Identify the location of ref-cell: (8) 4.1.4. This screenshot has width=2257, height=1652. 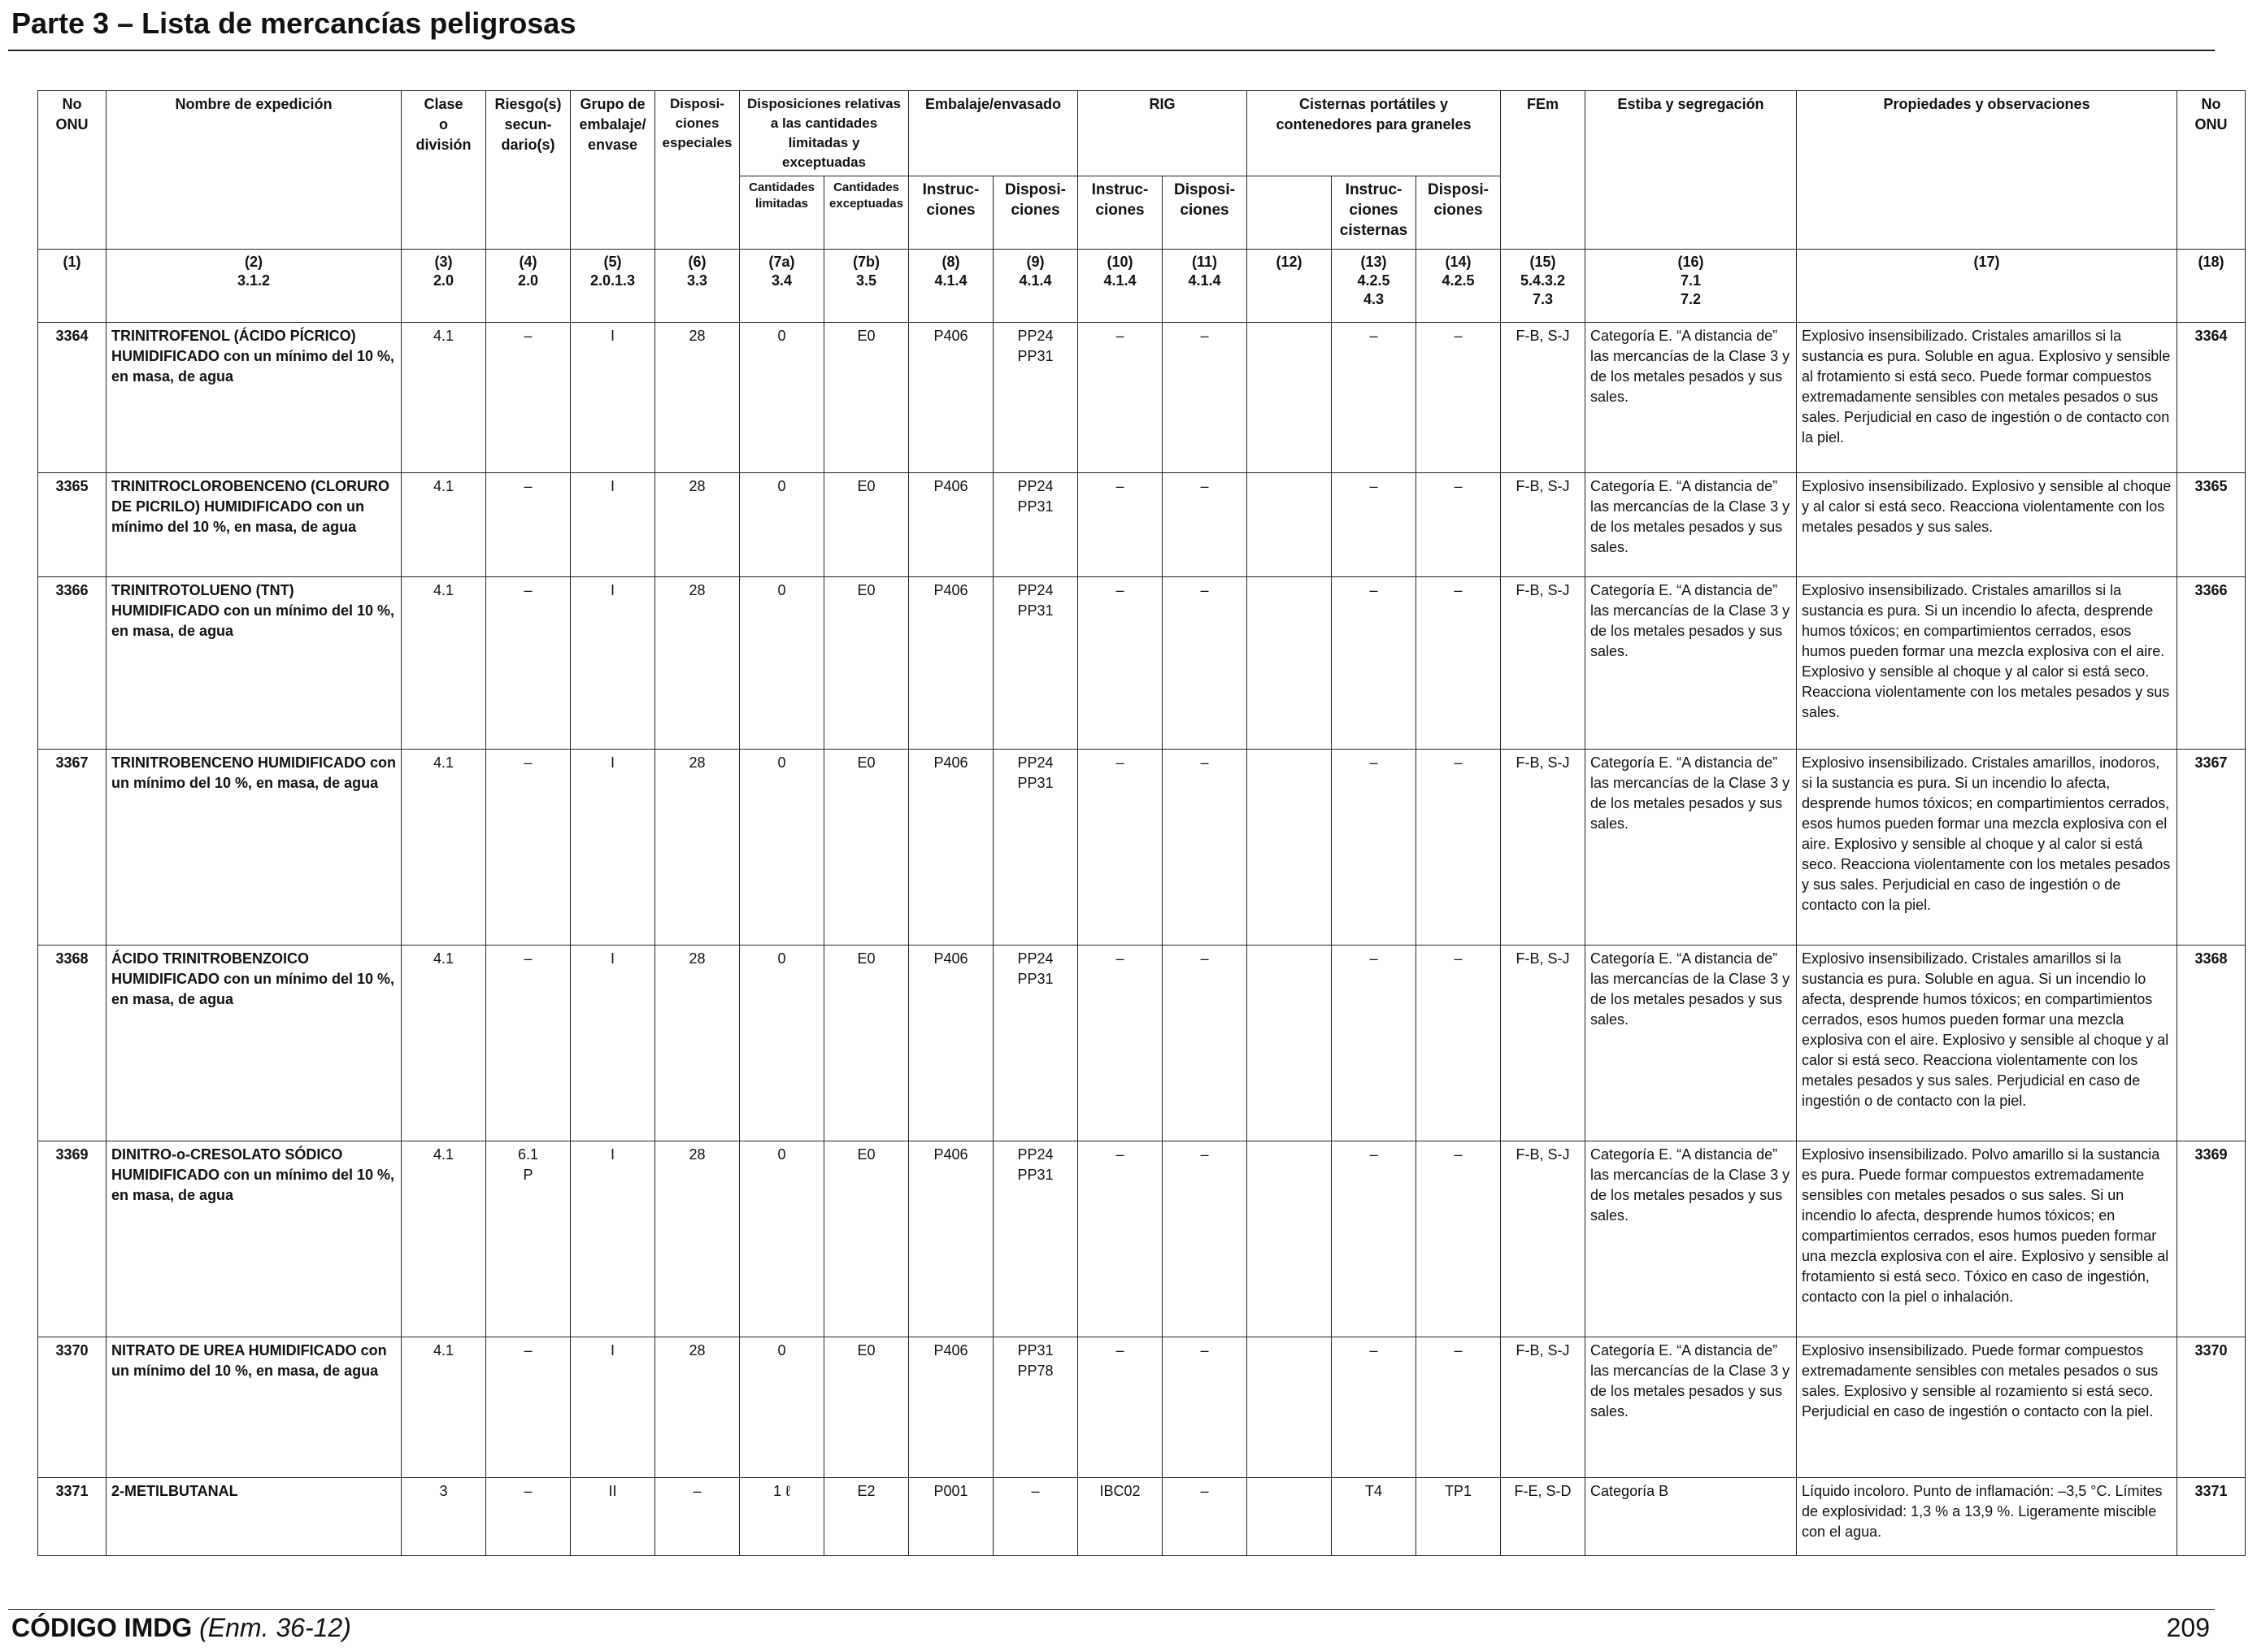
(951, 286).